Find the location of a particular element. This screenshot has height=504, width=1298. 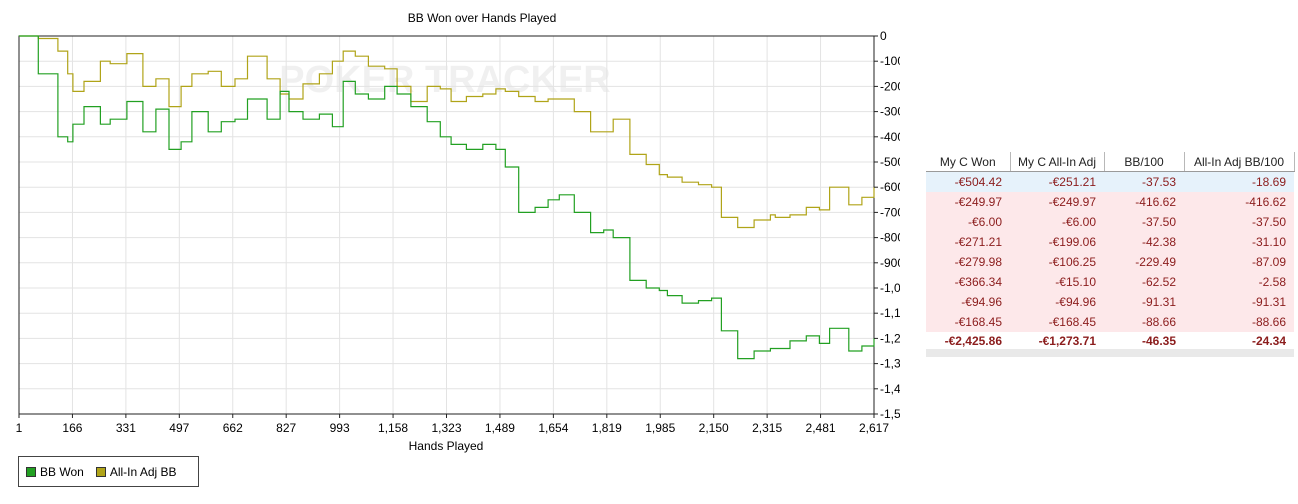

table-row: -€271.21 -€199.06 -42.38 -31.10 is located at coordinates (1110, 242).